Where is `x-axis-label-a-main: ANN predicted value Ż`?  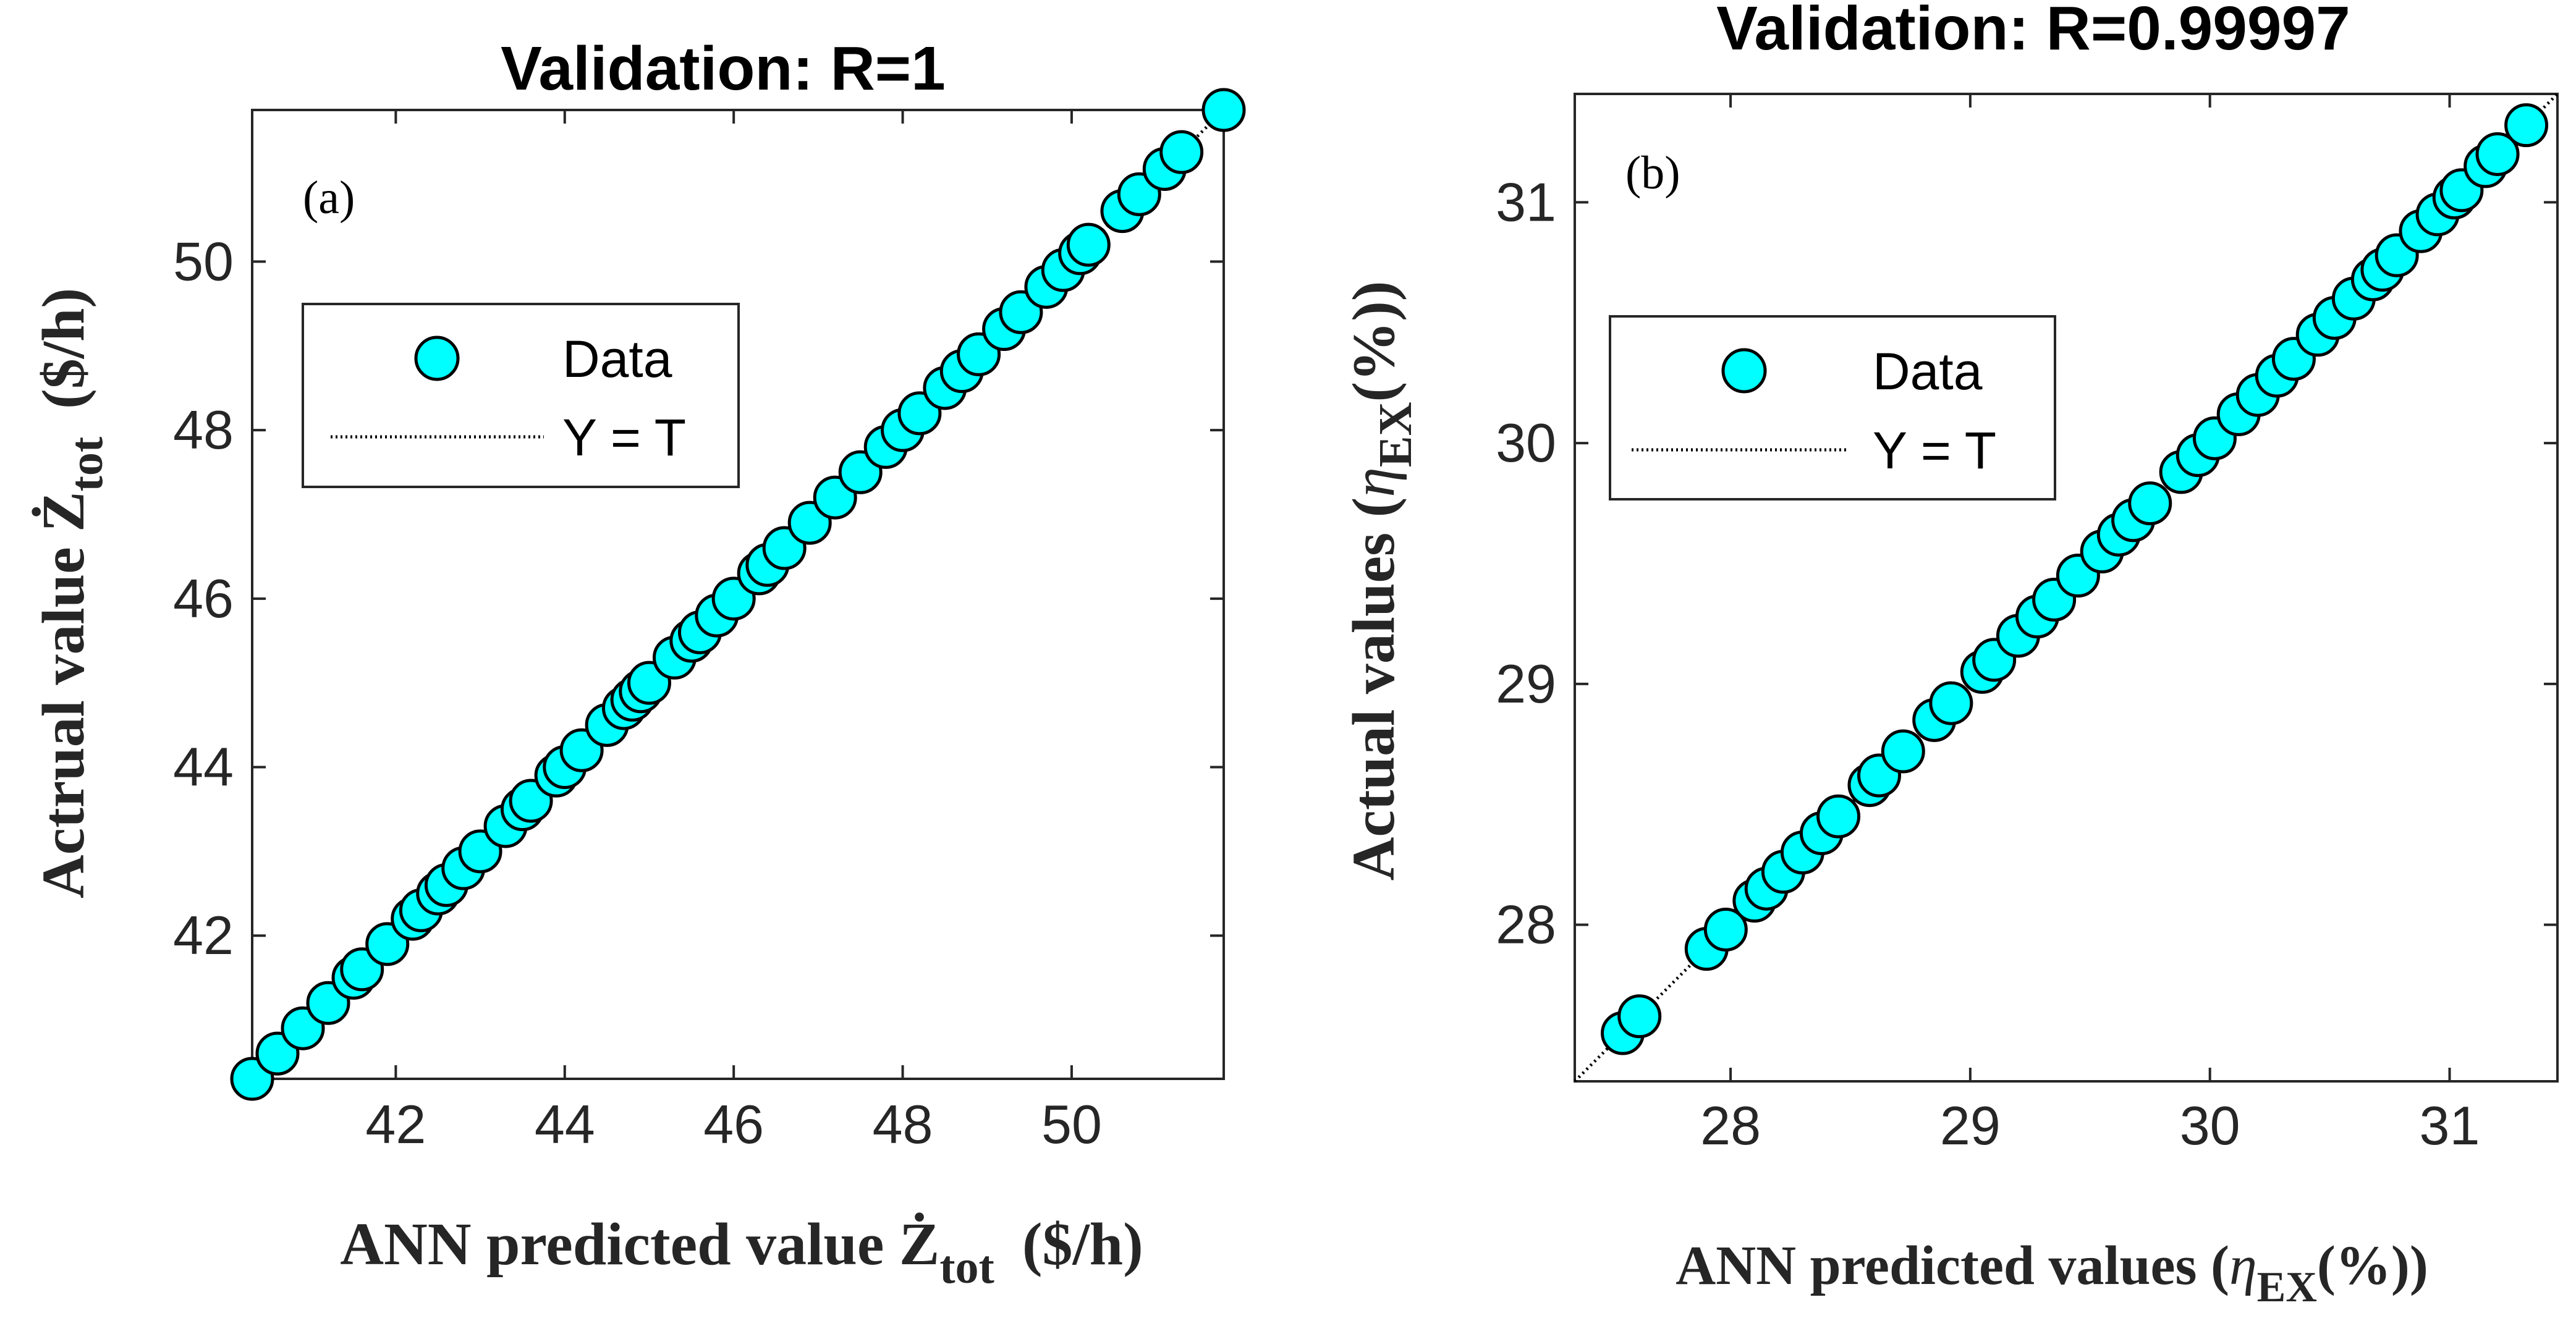
x-axis-label-a-main: ANN predicted value Ż is located at coordinates (639, 1245).